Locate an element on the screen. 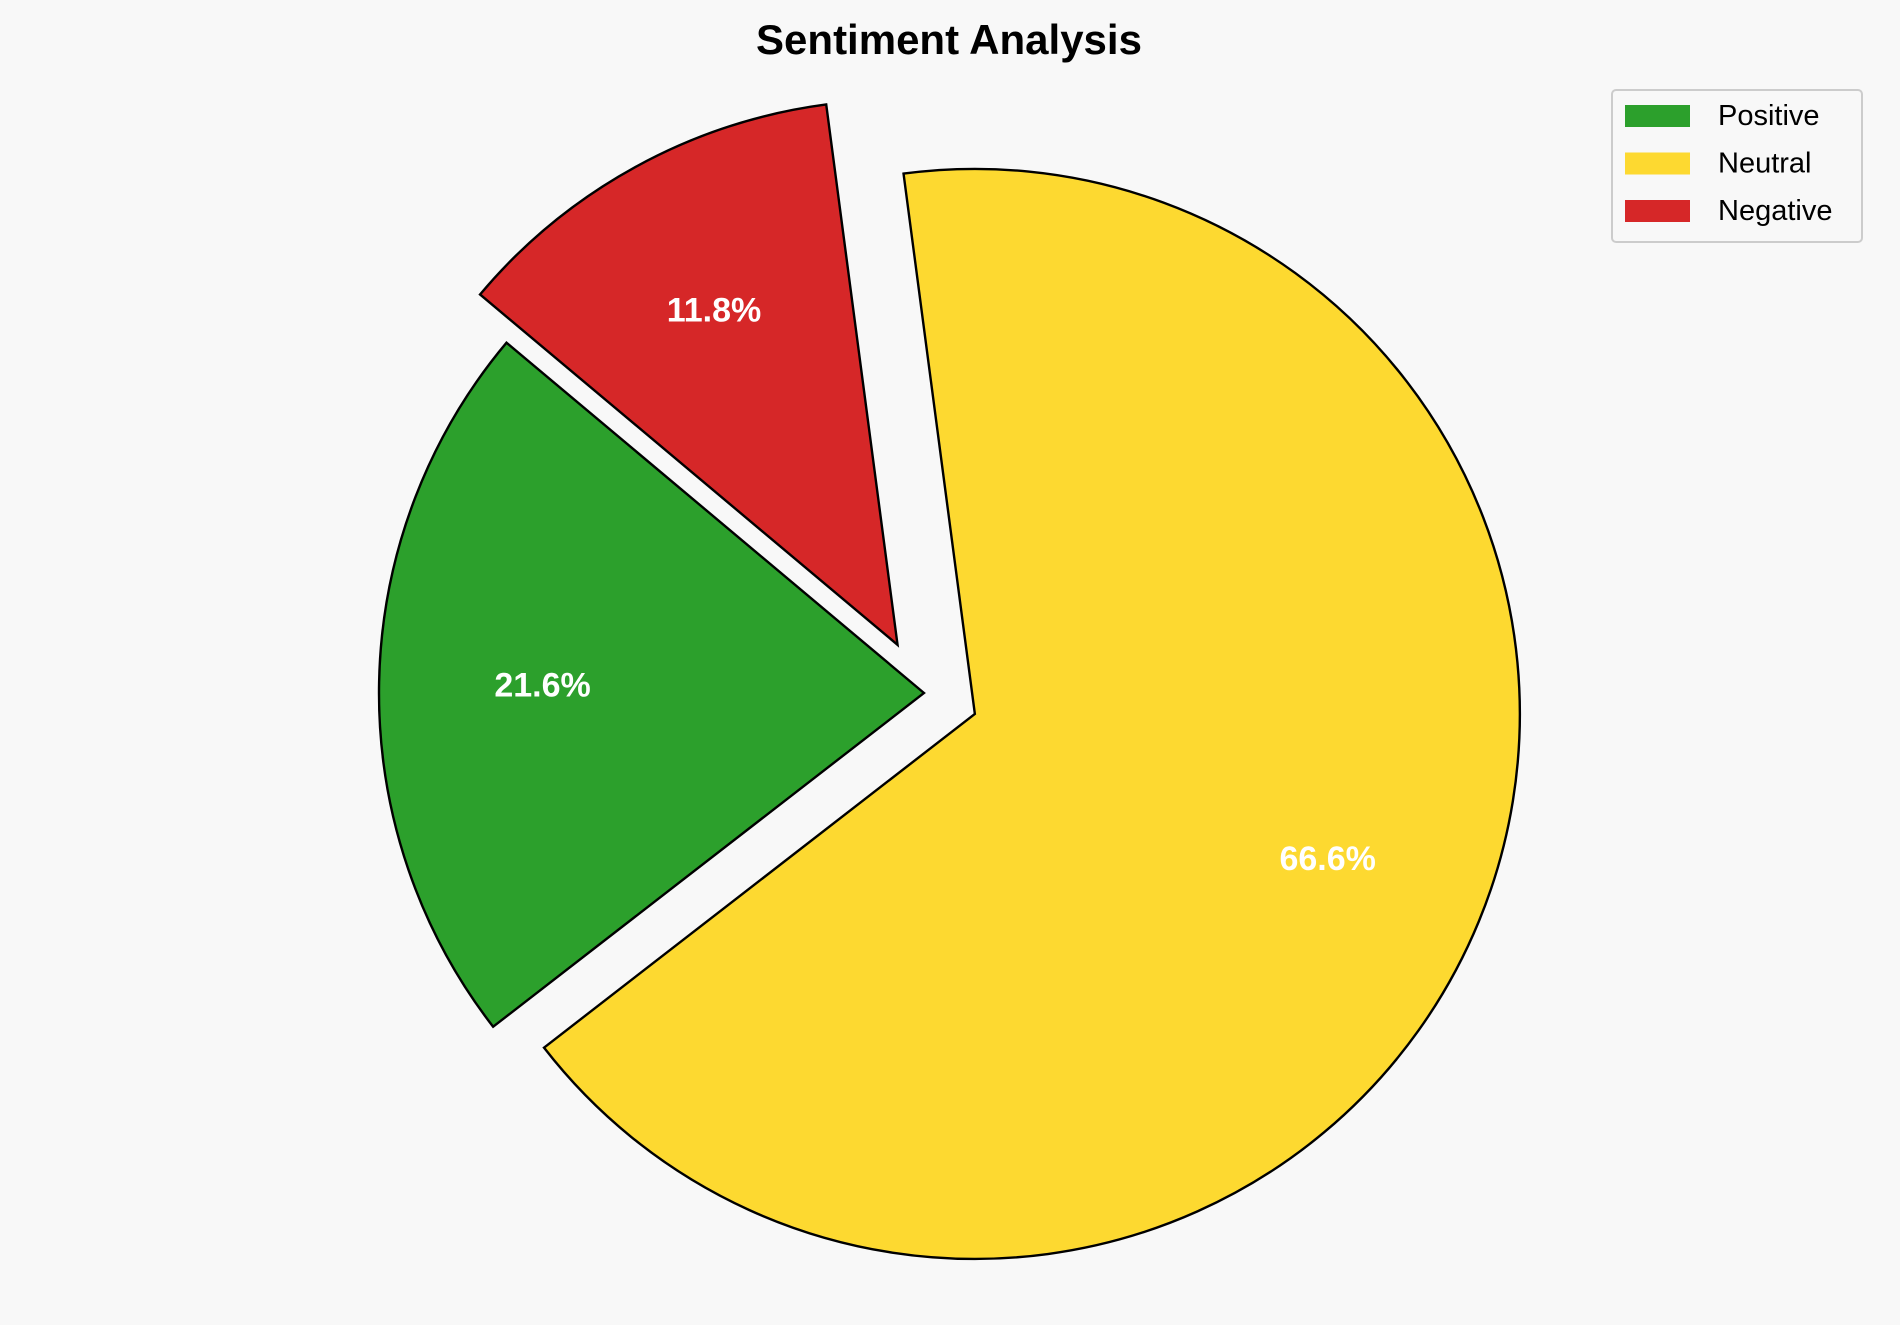 The image size is (1900, 1325). pie-slice-negative is located at coordinates (689, 375).